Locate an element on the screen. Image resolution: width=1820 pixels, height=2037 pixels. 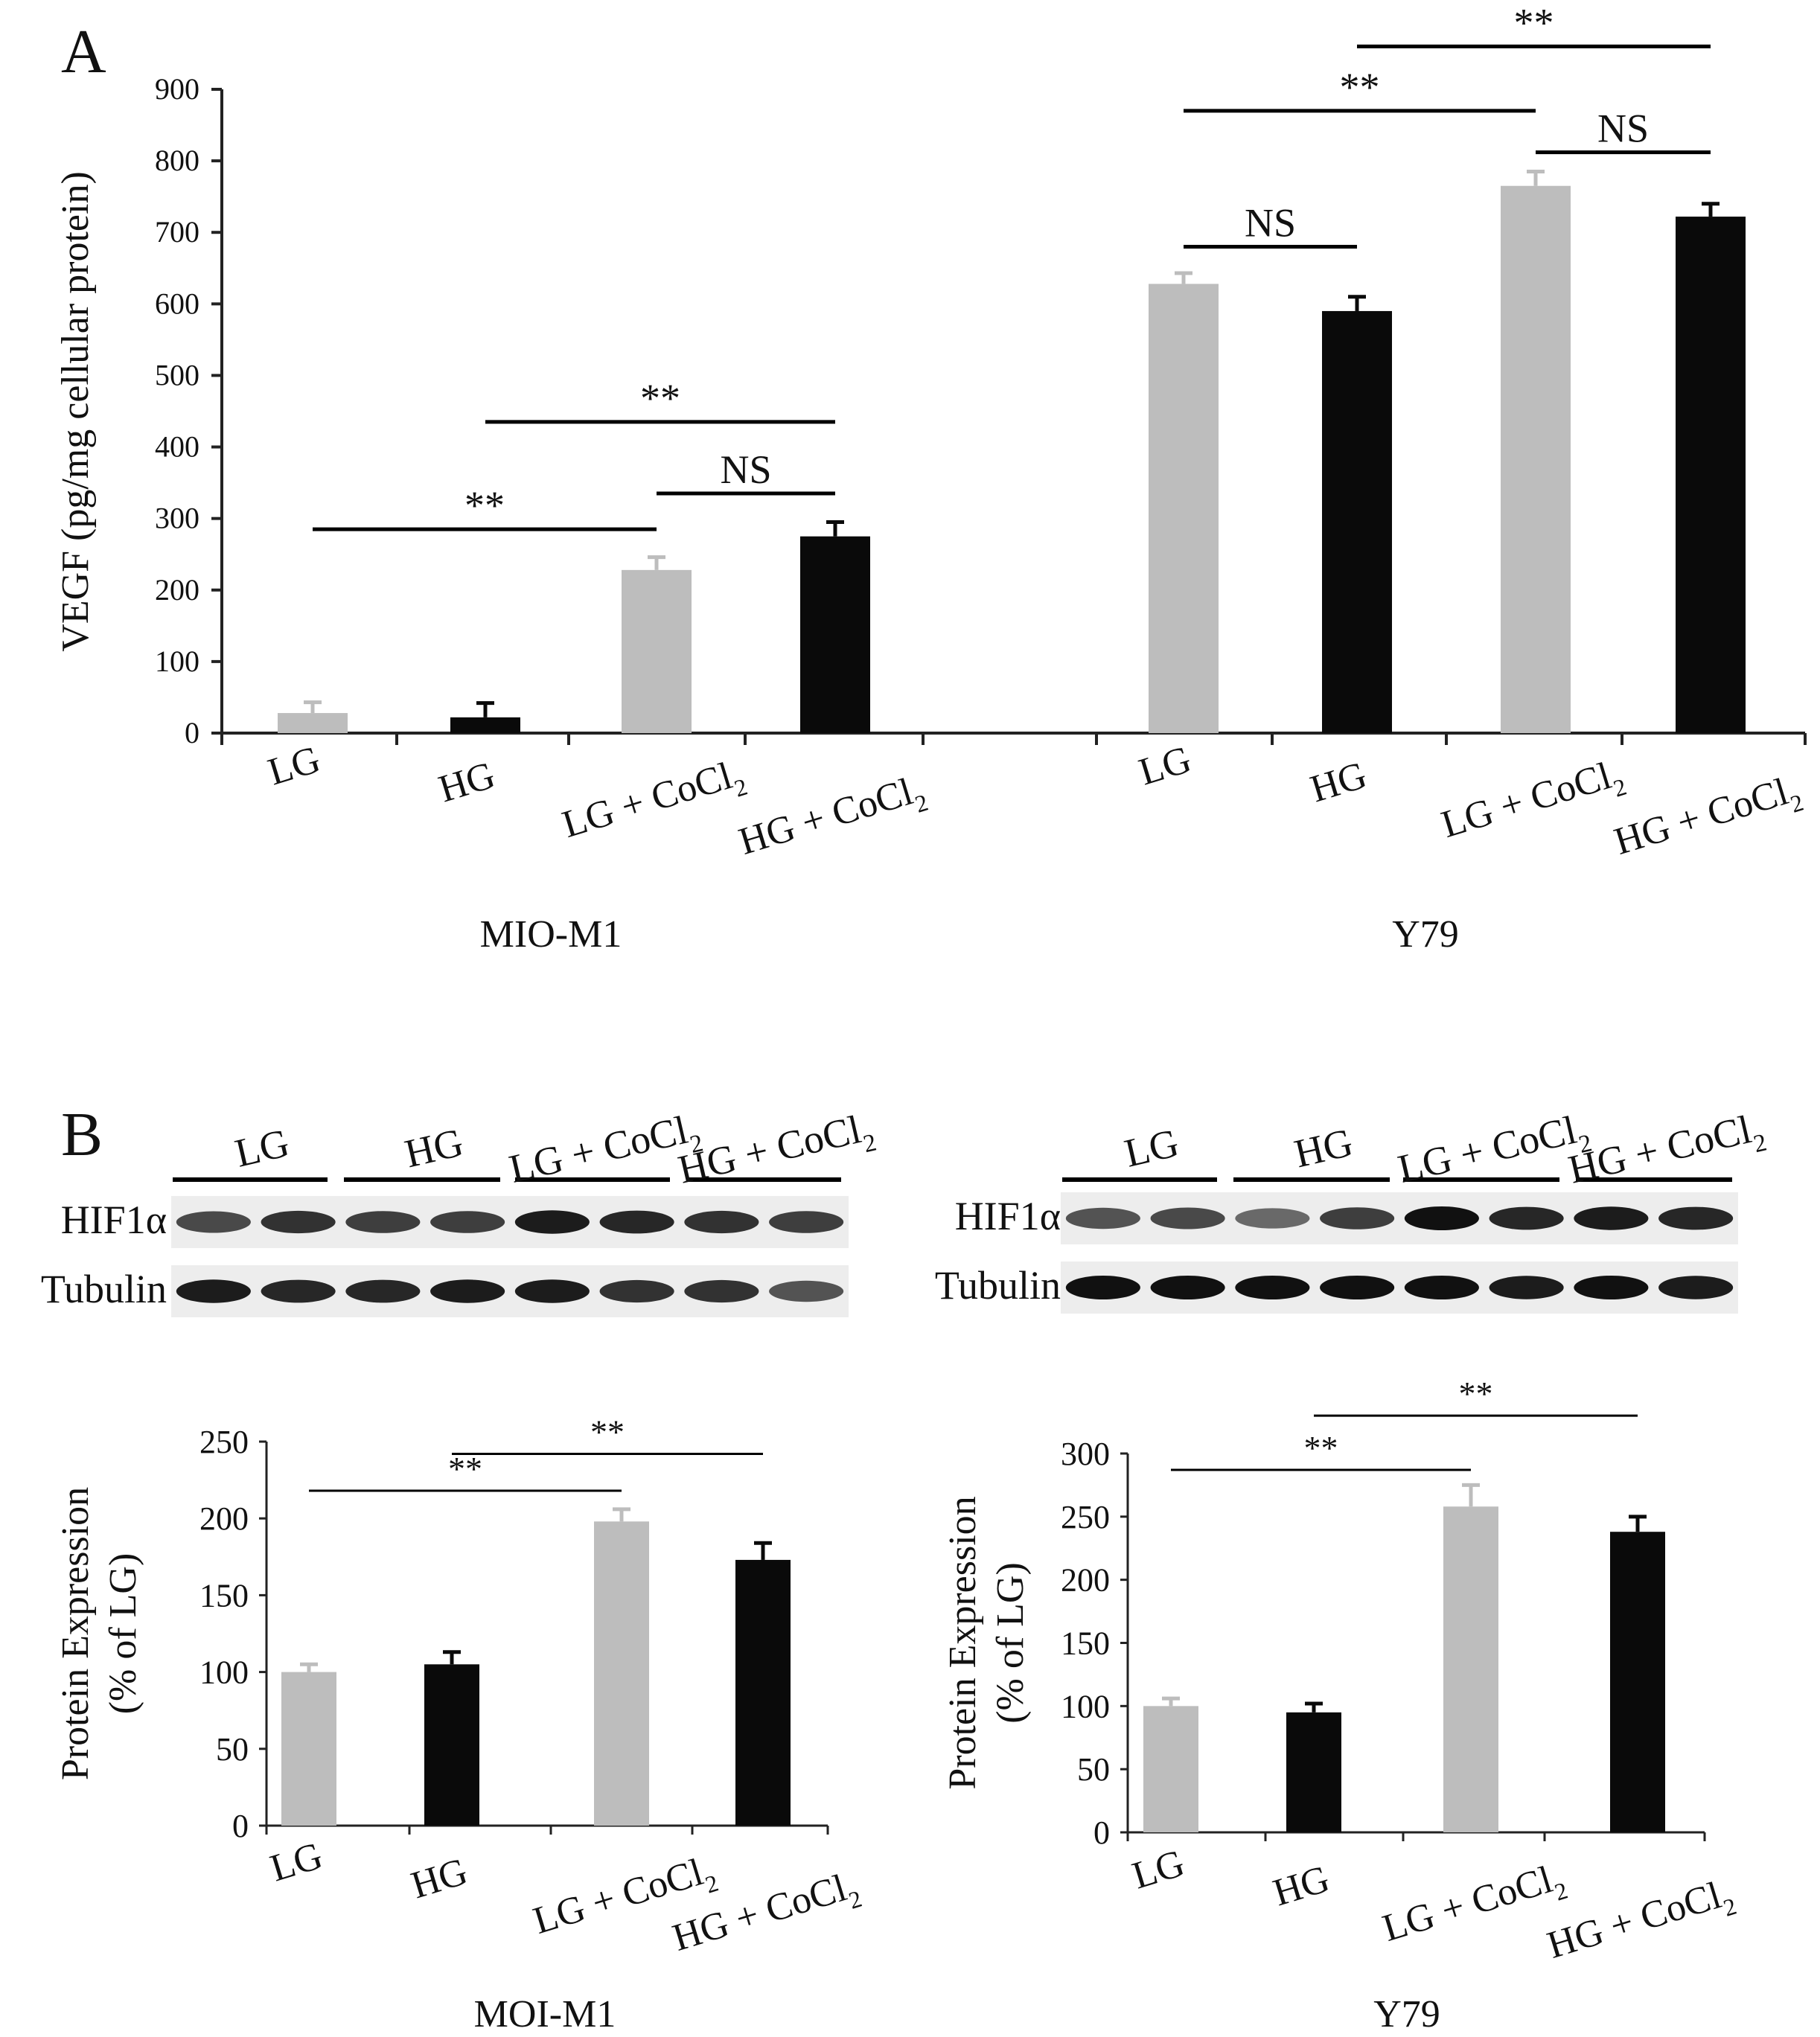
chart-title: MOI-M1 is located at coordinates (545, 2014).